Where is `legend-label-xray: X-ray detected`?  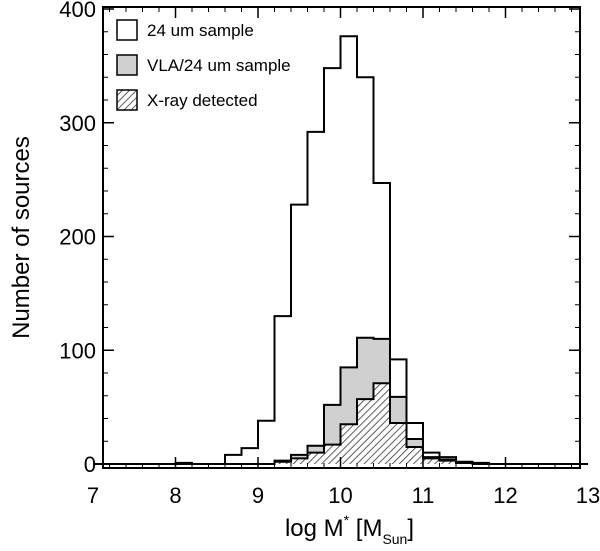
legend-label-xray: X-ray detected is located at coordinates (202, 100).